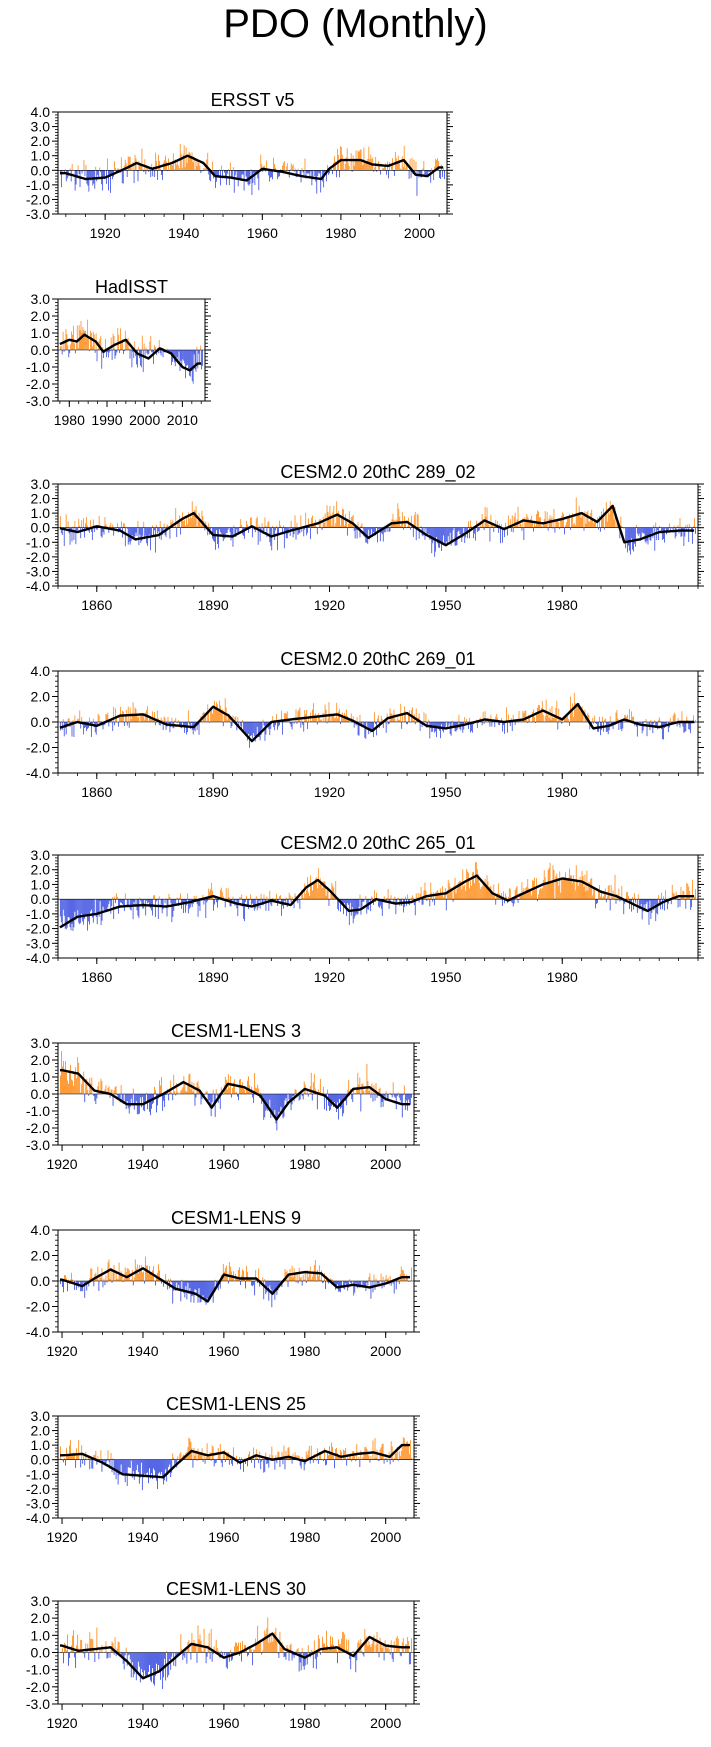 This screenshot has width=711, height=1747. What do you see at coordinates (41, 333) in the screenshot?
I see `y-tick-label: 1.0` at bounding box center [41, 333].